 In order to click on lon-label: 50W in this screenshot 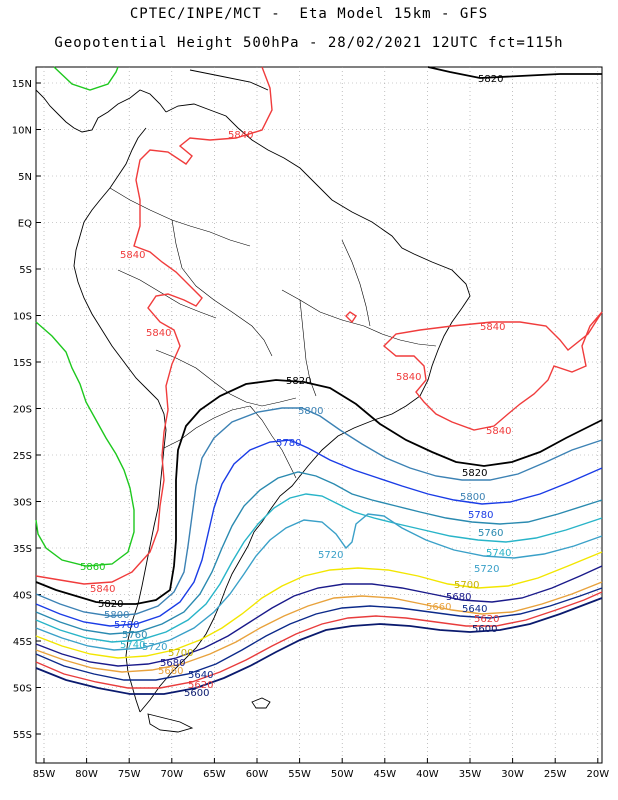, I will do `click(342, 774)`.